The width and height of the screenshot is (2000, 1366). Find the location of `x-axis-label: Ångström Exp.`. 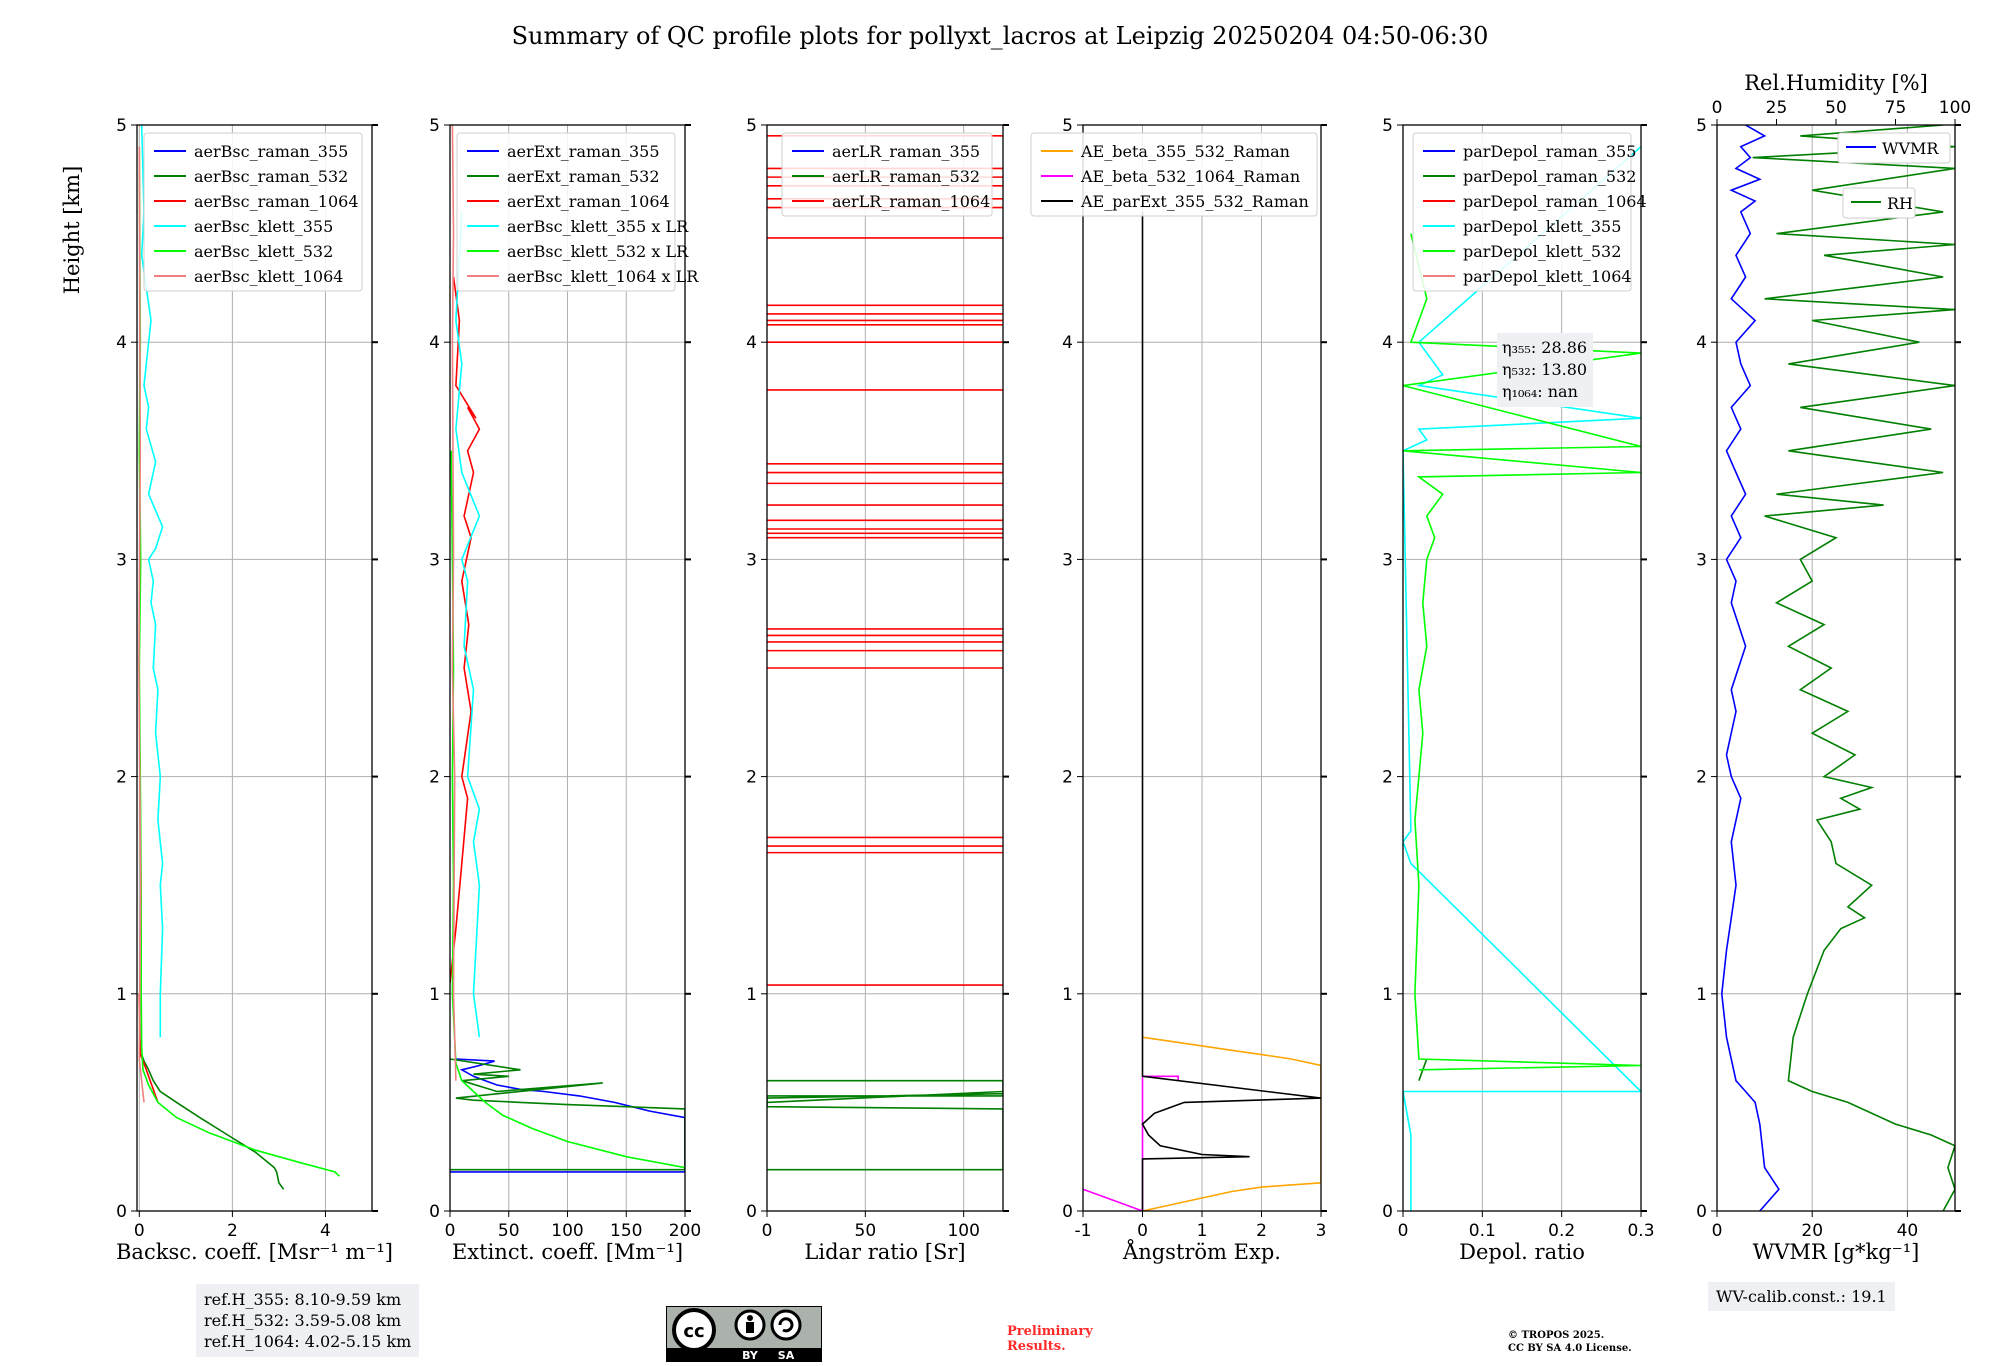

x-axis-label: Ångström Exp. is located at coordinates (1201, 1251).